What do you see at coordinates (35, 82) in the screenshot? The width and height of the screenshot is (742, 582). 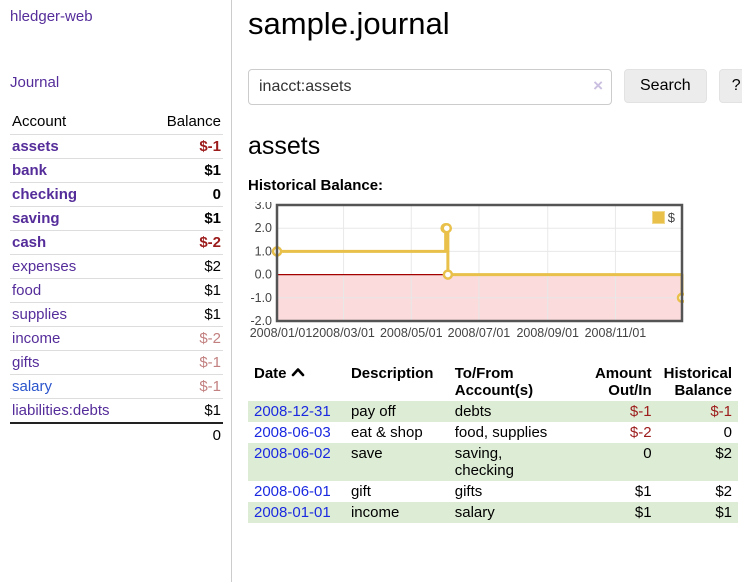 I see `sidebar-item-journal: Journal` at bounding box center [35, 82].